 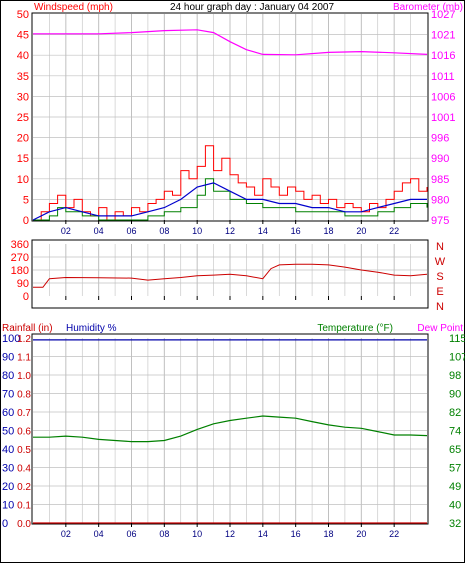 What do you see at coordinates (24, 487) in the screenshot?
I see `rainfall-tick-label: 0.2` at bounding box center [24, 487].